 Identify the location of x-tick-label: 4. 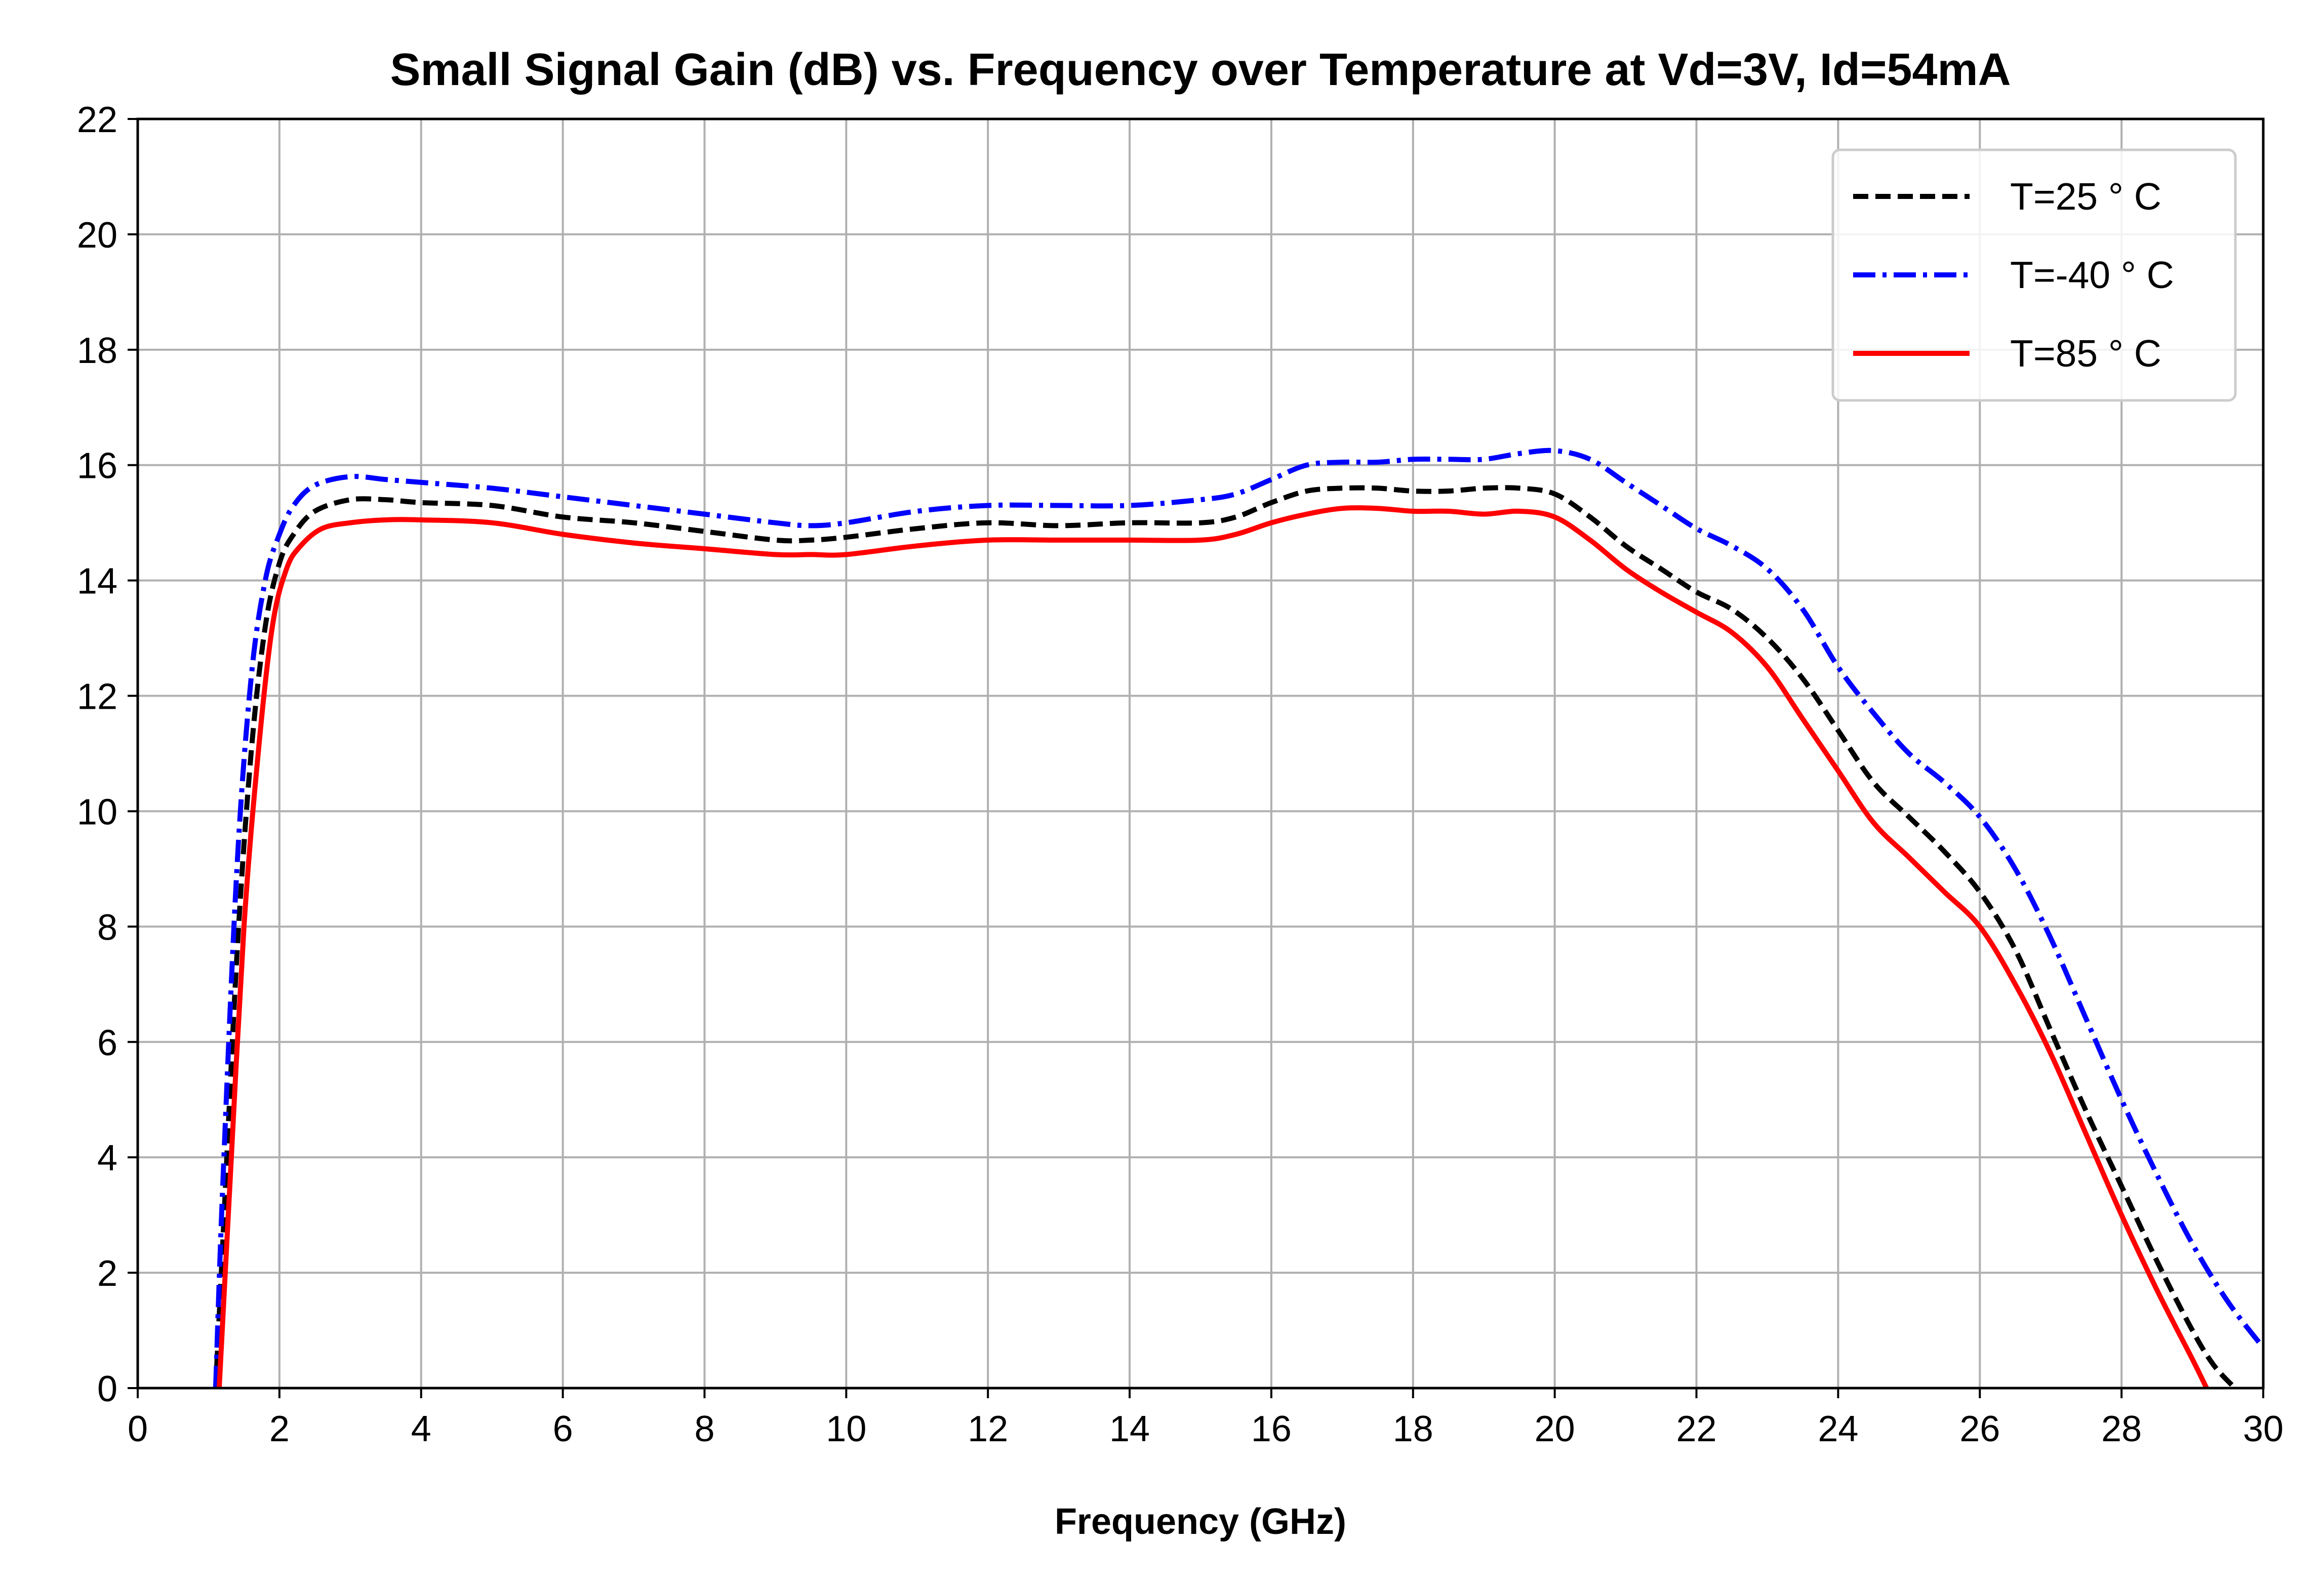
(421, 1429).